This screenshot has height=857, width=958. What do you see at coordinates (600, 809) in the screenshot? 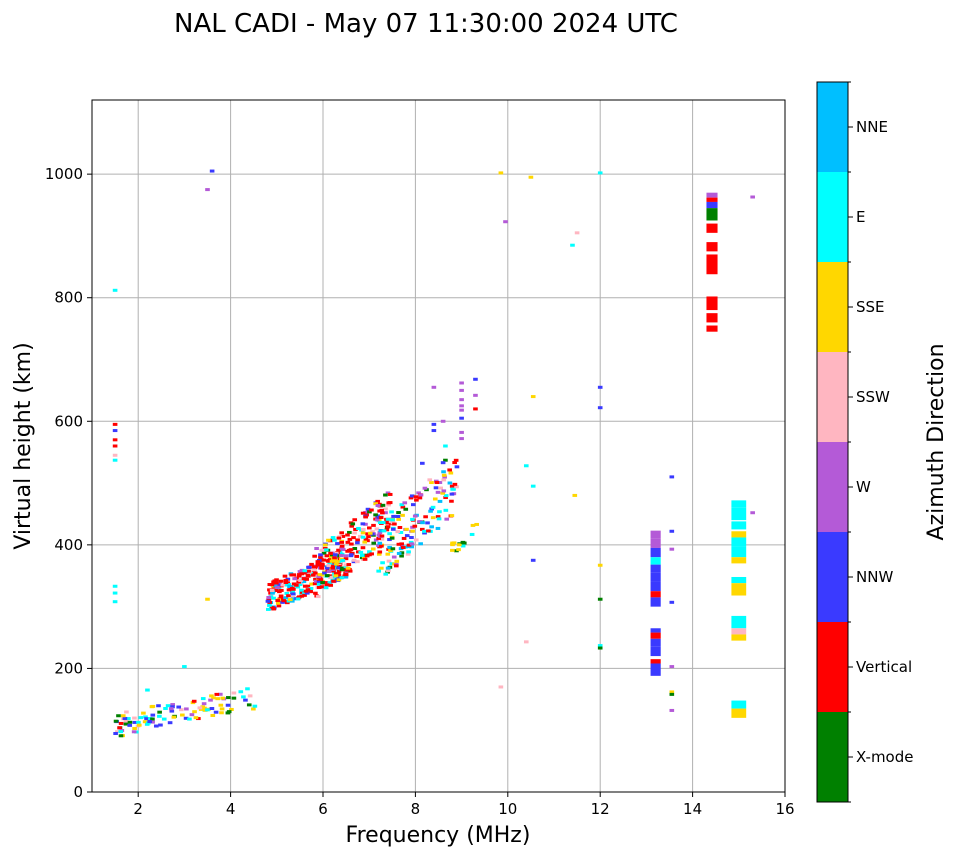
I see `x-tick-label: 12` at bounding box center [600, 809].